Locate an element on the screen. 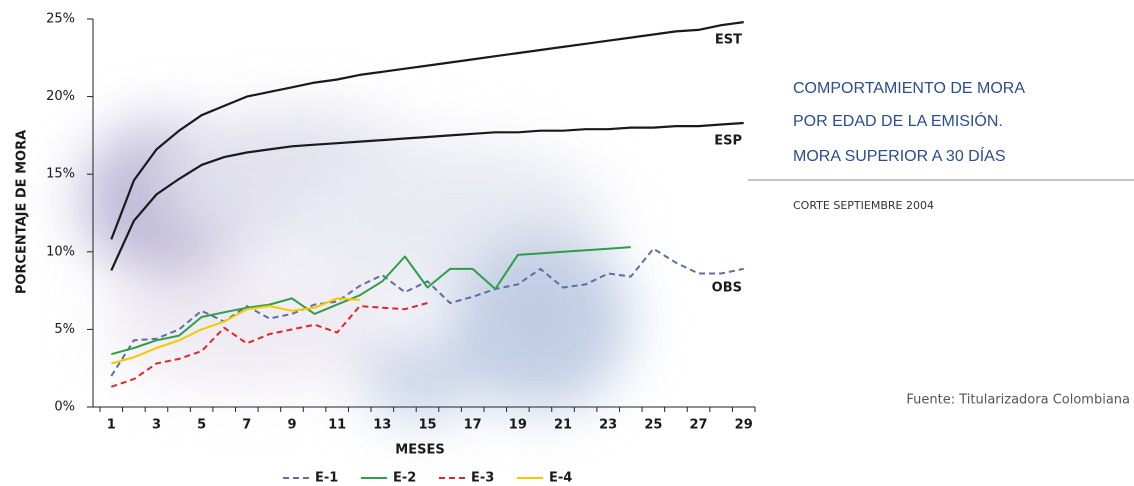  legend-label: E-1 is located at coordinates (326, 478).